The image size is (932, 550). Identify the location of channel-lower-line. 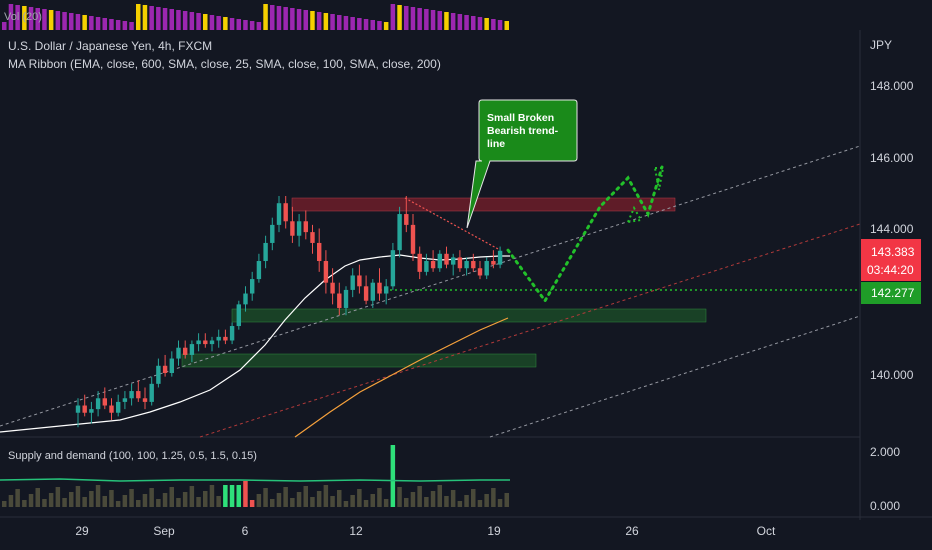
(675, 376).